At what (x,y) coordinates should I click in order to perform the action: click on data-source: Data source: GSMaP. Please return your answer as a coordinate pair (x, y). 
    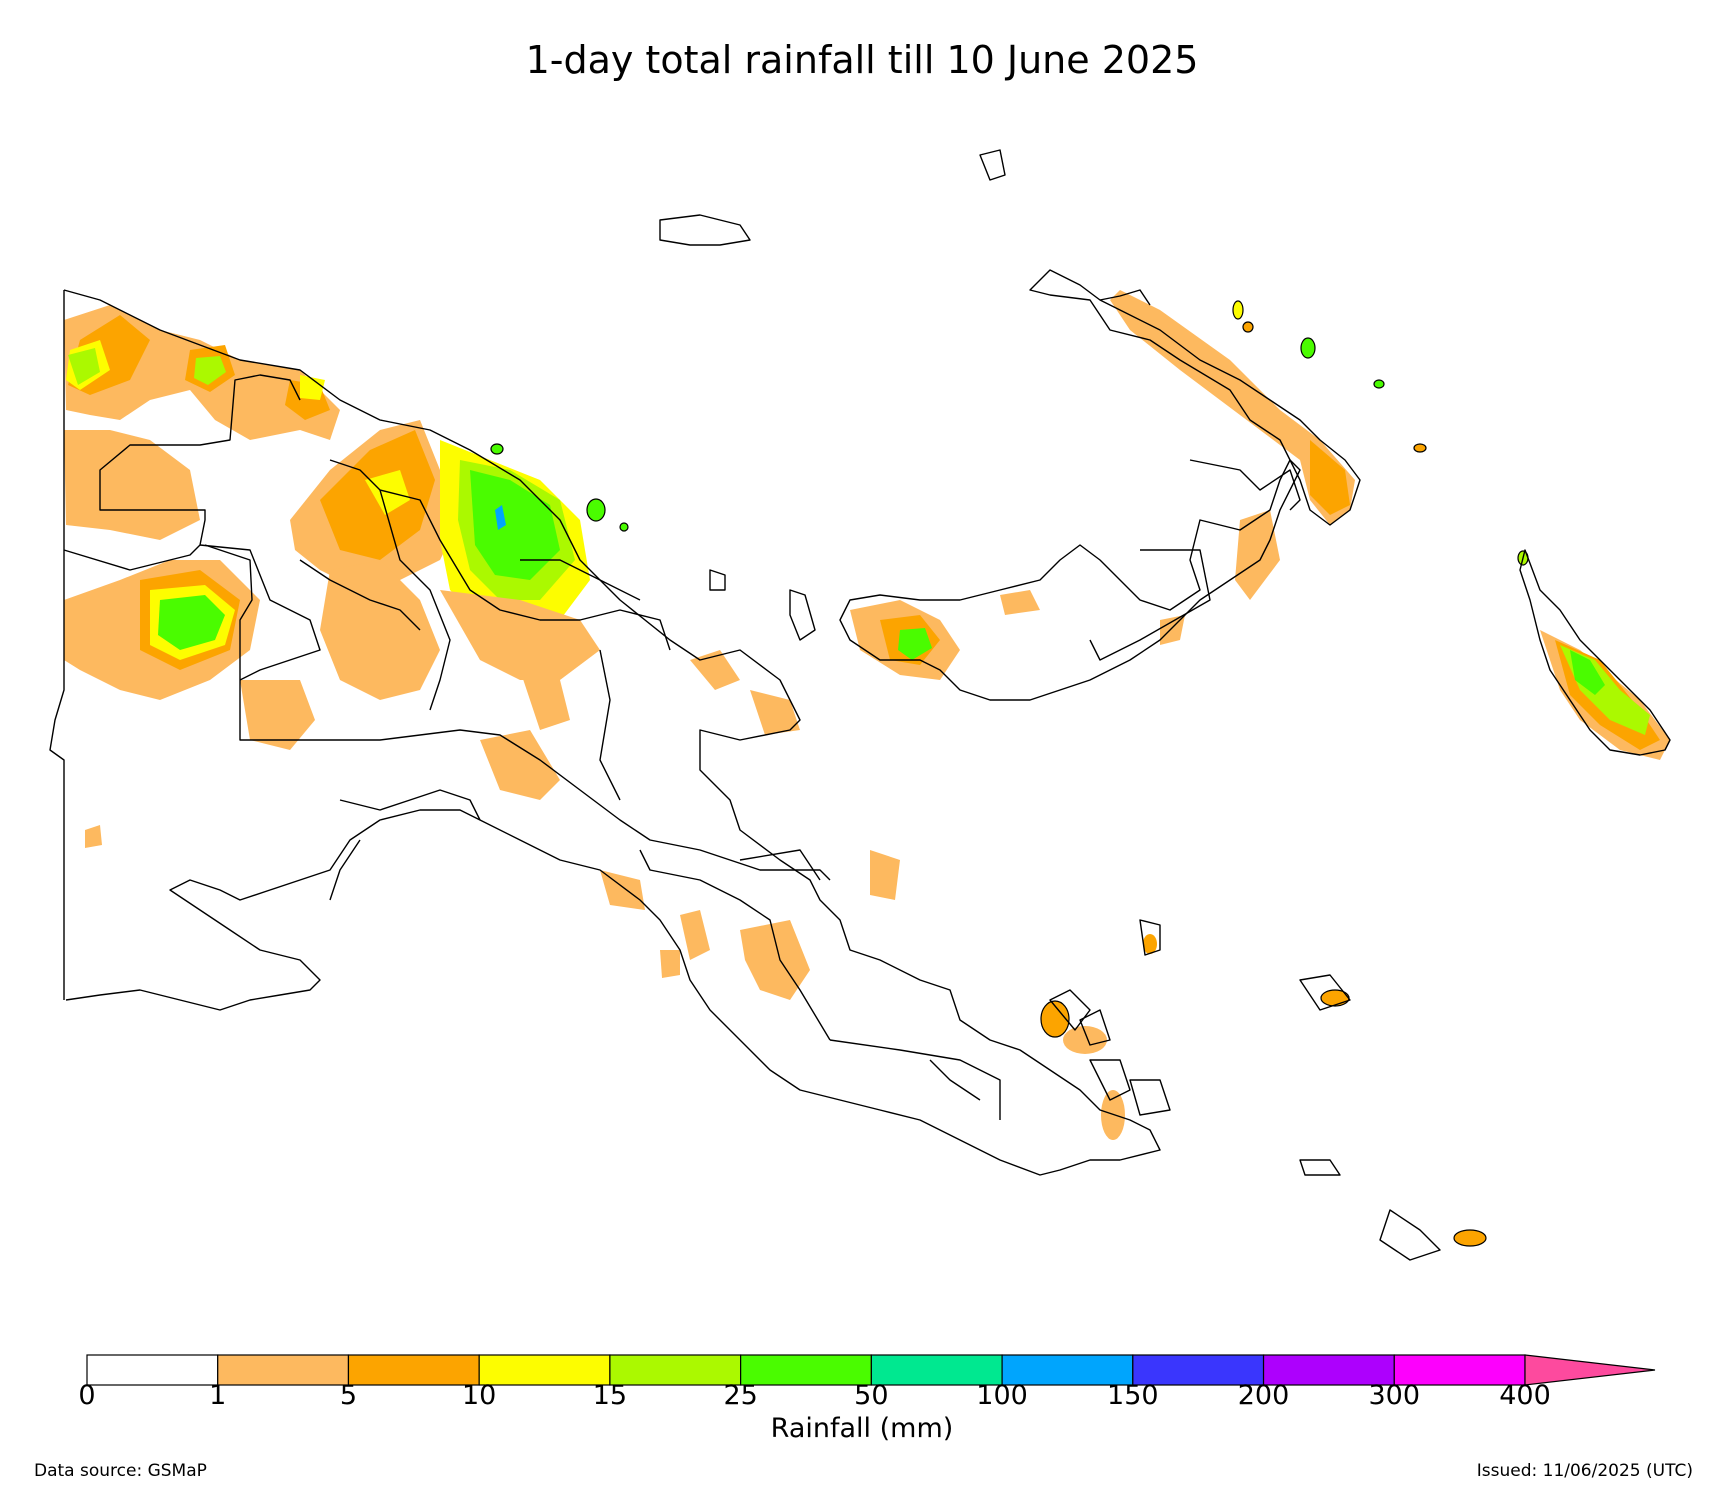
    Looking at the image, I should click on (120, 1471).